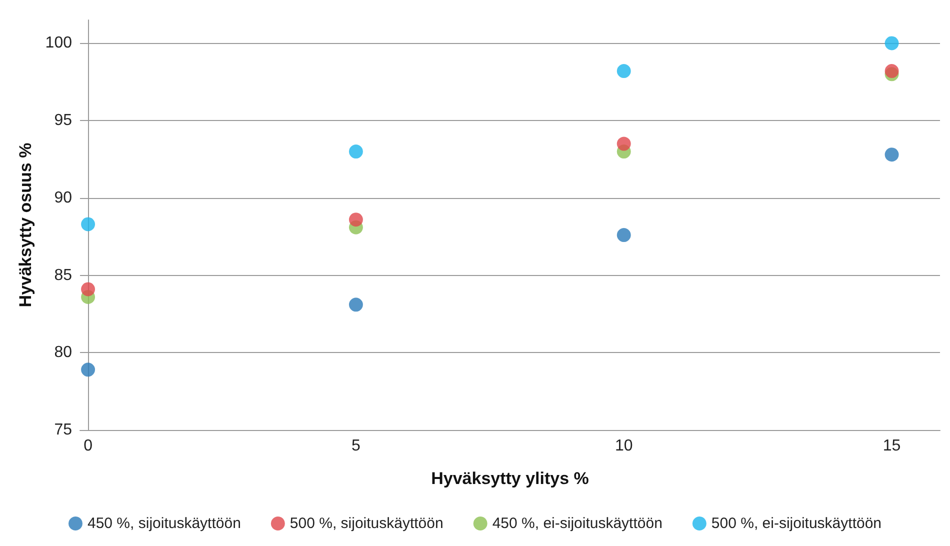  What do you see at coordinates (63, 121) in the screenshot?
I see `y-tick-label: 95` at bounding box center [63, 121].